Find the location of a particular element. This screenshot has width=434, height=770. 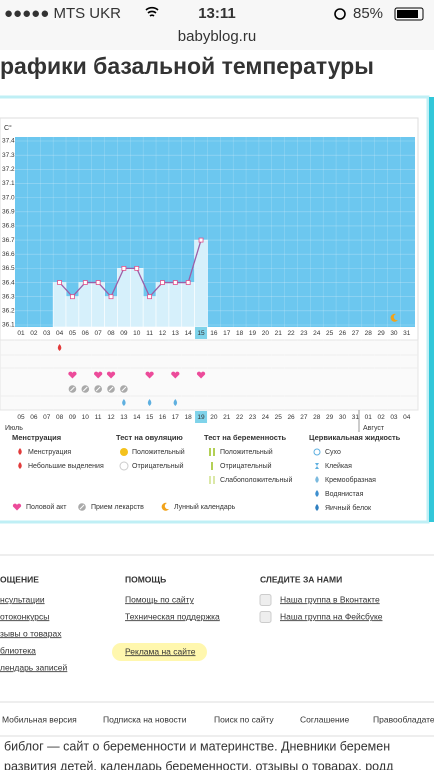

footer-link: лендарь записей is located at coordinates (34, 667).